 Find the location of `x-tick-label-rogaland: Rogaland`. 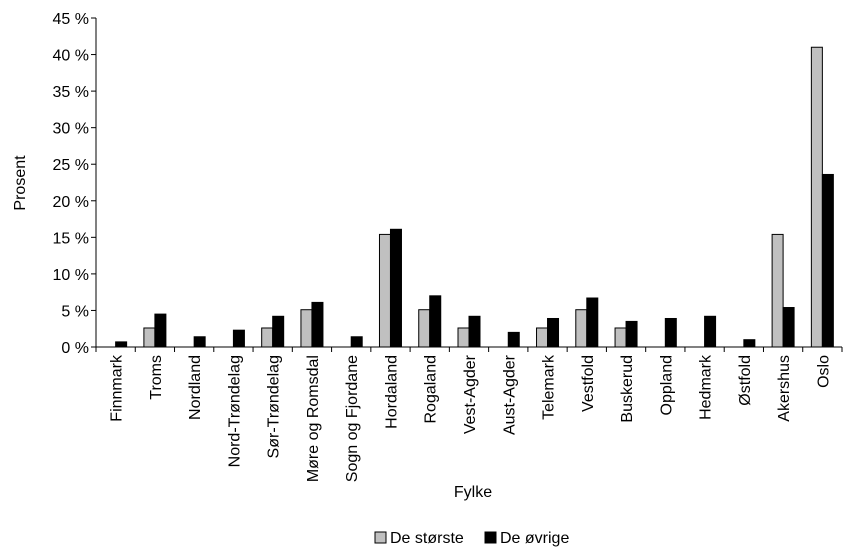

x-tick-label-rogaland: Rogaland is located at coordinates (431, 389).